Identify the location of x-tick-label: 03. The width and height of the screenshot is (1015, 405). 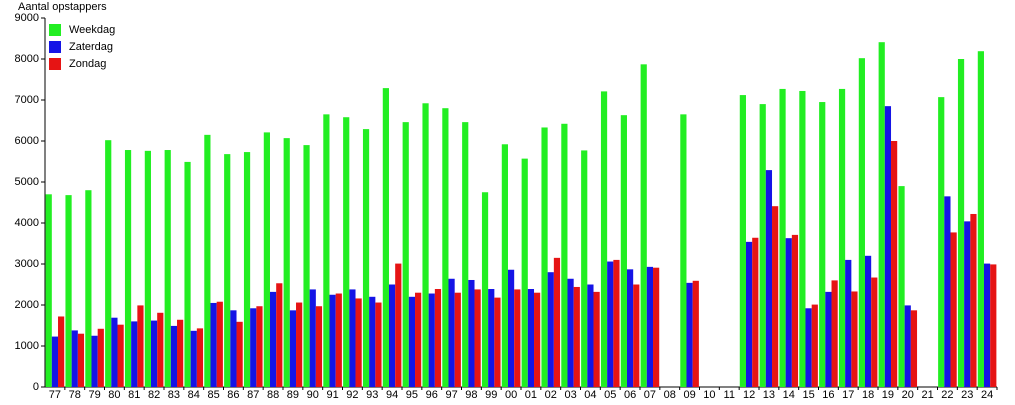
(570, 394).